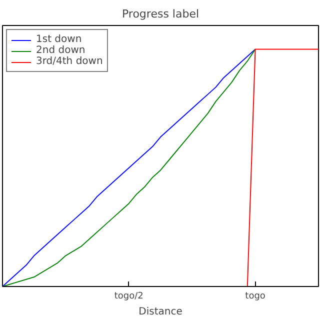 The image size is (320, 320). What do you see at coordinates (160, 312) in the screenshot?
I see `x-axis-title: Distance` at bounding box center [160, 312].